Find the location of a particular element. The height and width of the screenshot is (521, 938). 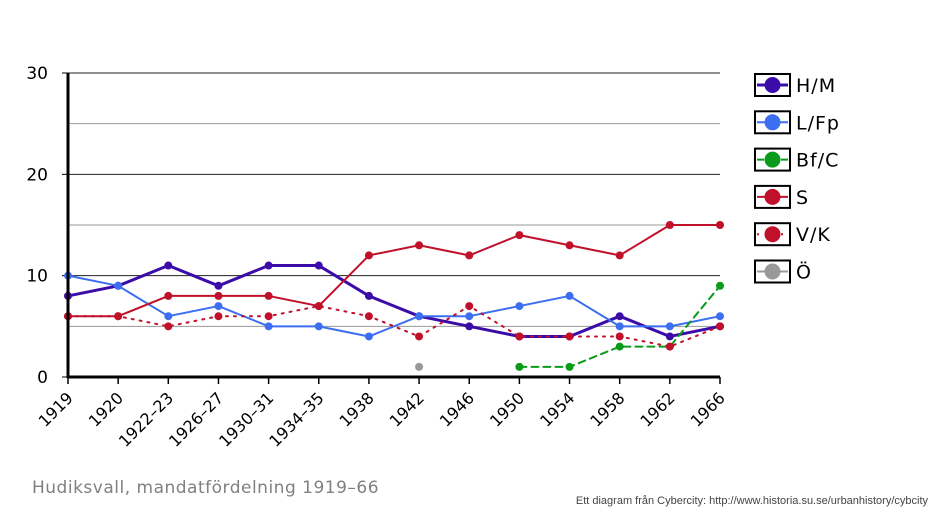

x-tick-label: 1938 is located at coordinates (357, 409).